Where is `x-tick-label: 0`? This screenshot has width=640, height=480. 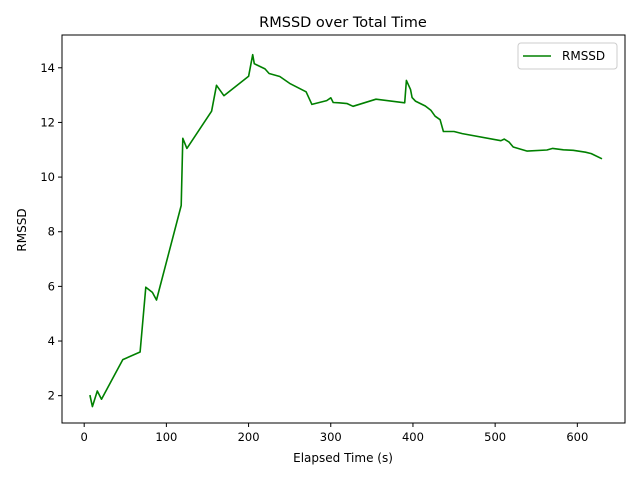
x-tick-label: 0 is located at coordinates (84, 437).